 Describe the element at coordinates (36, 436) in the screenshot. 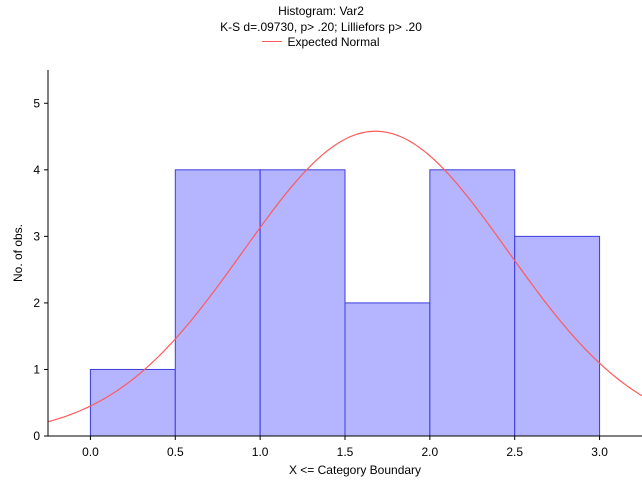

I see `y-tick-label: 0` at that location.